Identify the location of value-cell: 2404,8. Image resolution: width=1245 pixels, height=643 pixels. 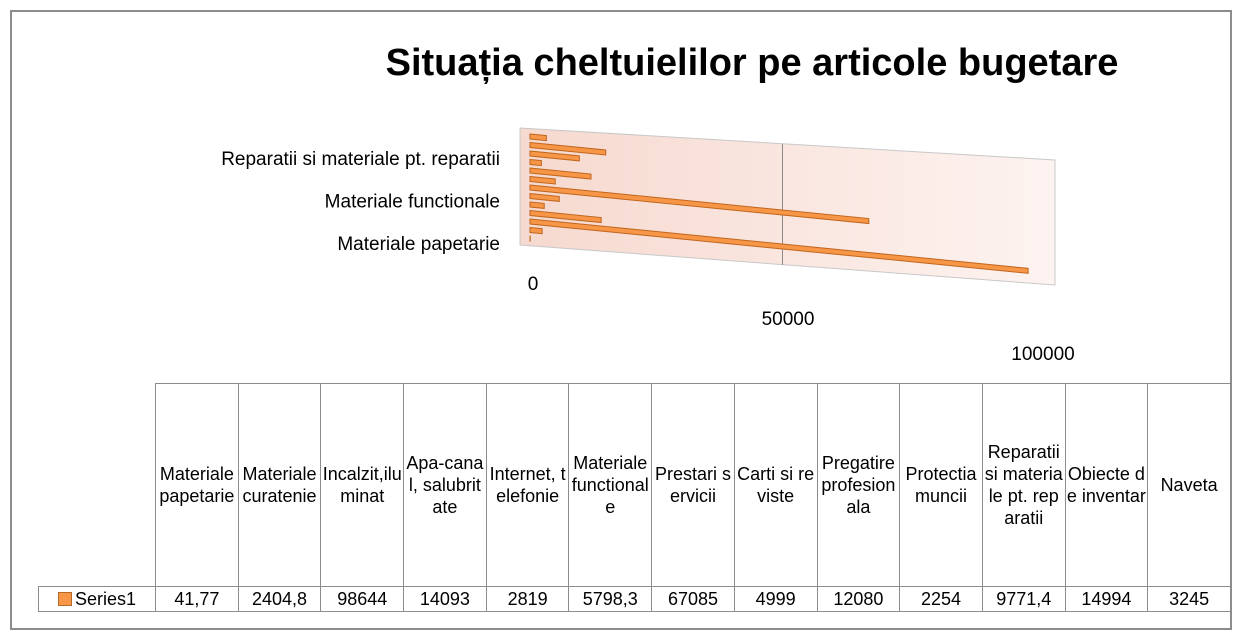
(279, 599).